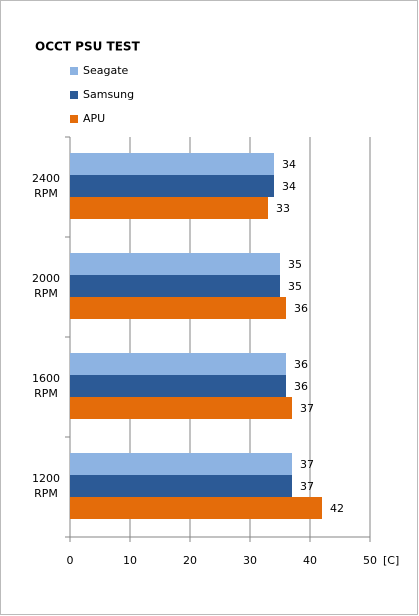  I want to click on x-tick-label: 0, so click(70, 560).